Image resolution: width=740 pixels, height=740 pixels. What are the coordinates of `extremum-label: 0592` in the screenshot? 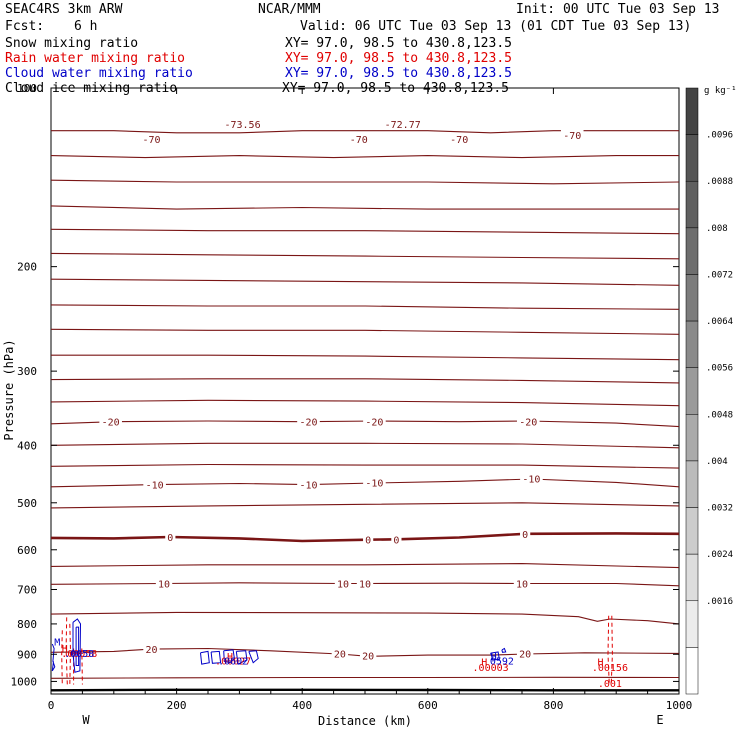 It's located at (502, 661).